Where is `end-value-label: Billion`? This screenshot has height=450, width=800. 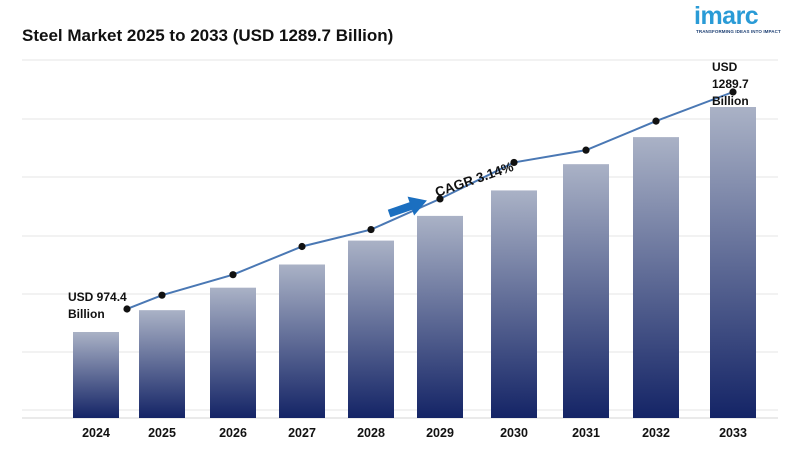 end-value-label: Billion is located at coordinates (730, 101).